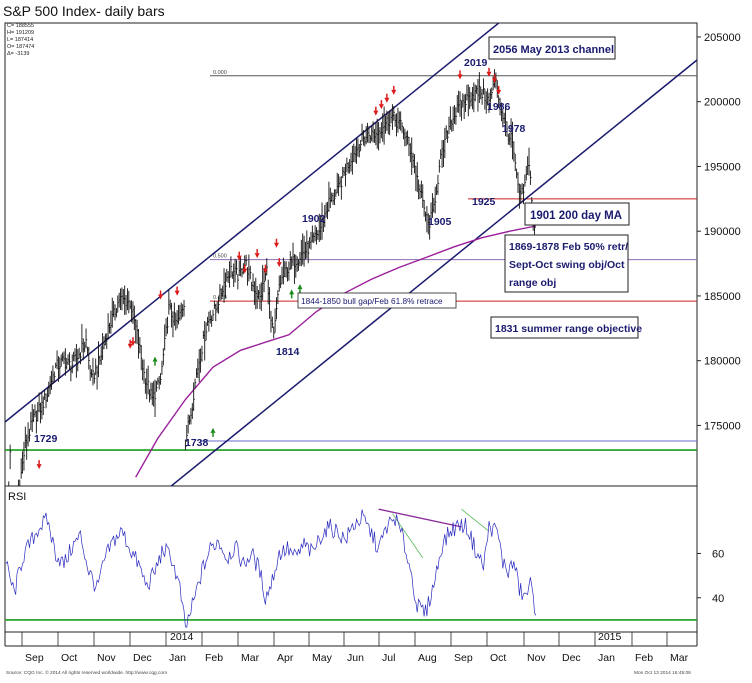 The image size is (752, 683). I want to click on month-tick-label: Apr, so click(285, 658).